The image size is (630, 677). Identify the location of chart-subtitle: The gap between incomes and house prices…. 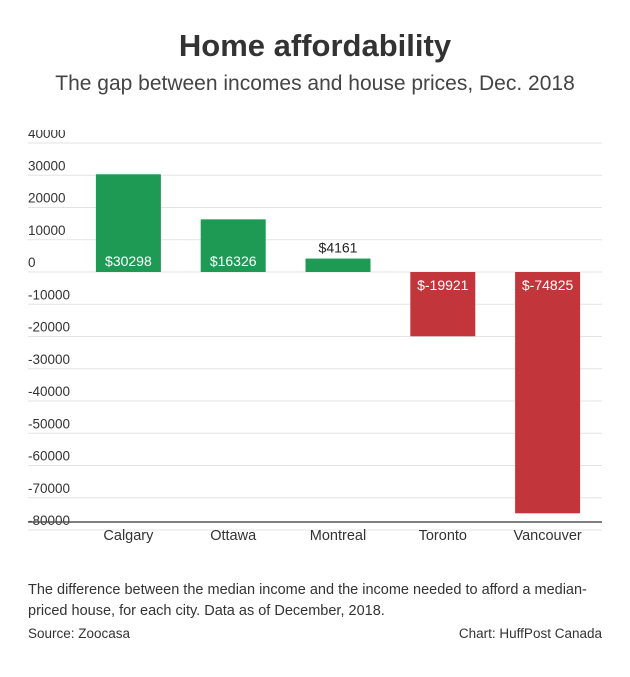
(315, 83).